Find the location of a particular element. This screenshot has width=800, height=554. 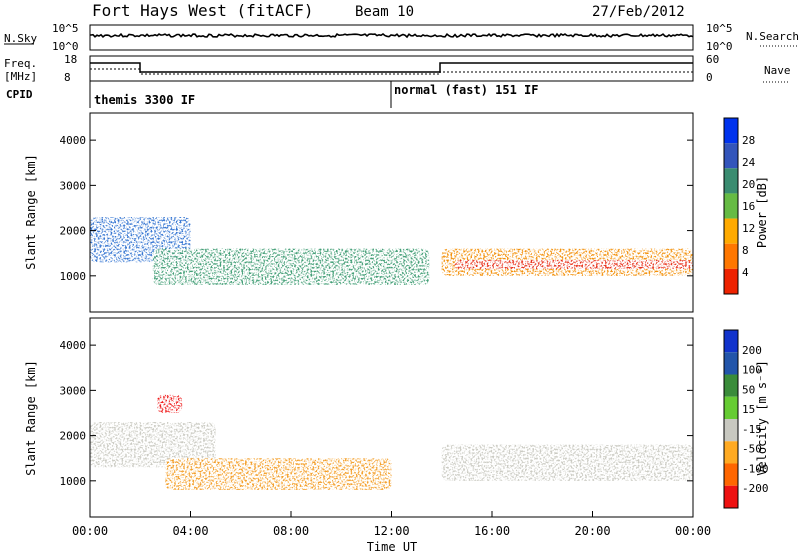

velocity-ylabel: Slant Range [km] is located at coordinates (31, 418).